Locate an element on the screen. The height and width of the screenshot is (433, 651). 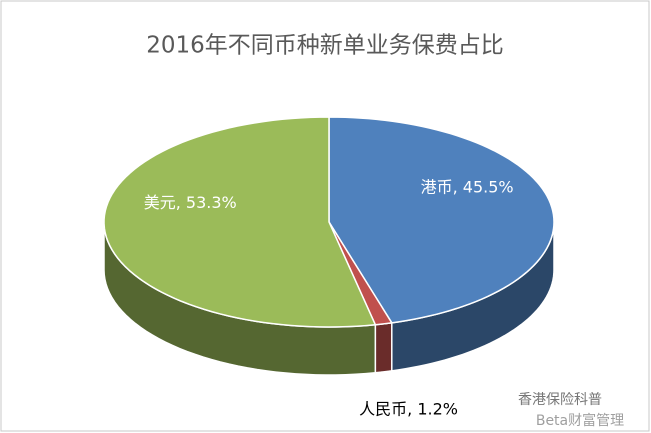
data-label: 人民币, 1.2% is located at coordinates (408, 408).